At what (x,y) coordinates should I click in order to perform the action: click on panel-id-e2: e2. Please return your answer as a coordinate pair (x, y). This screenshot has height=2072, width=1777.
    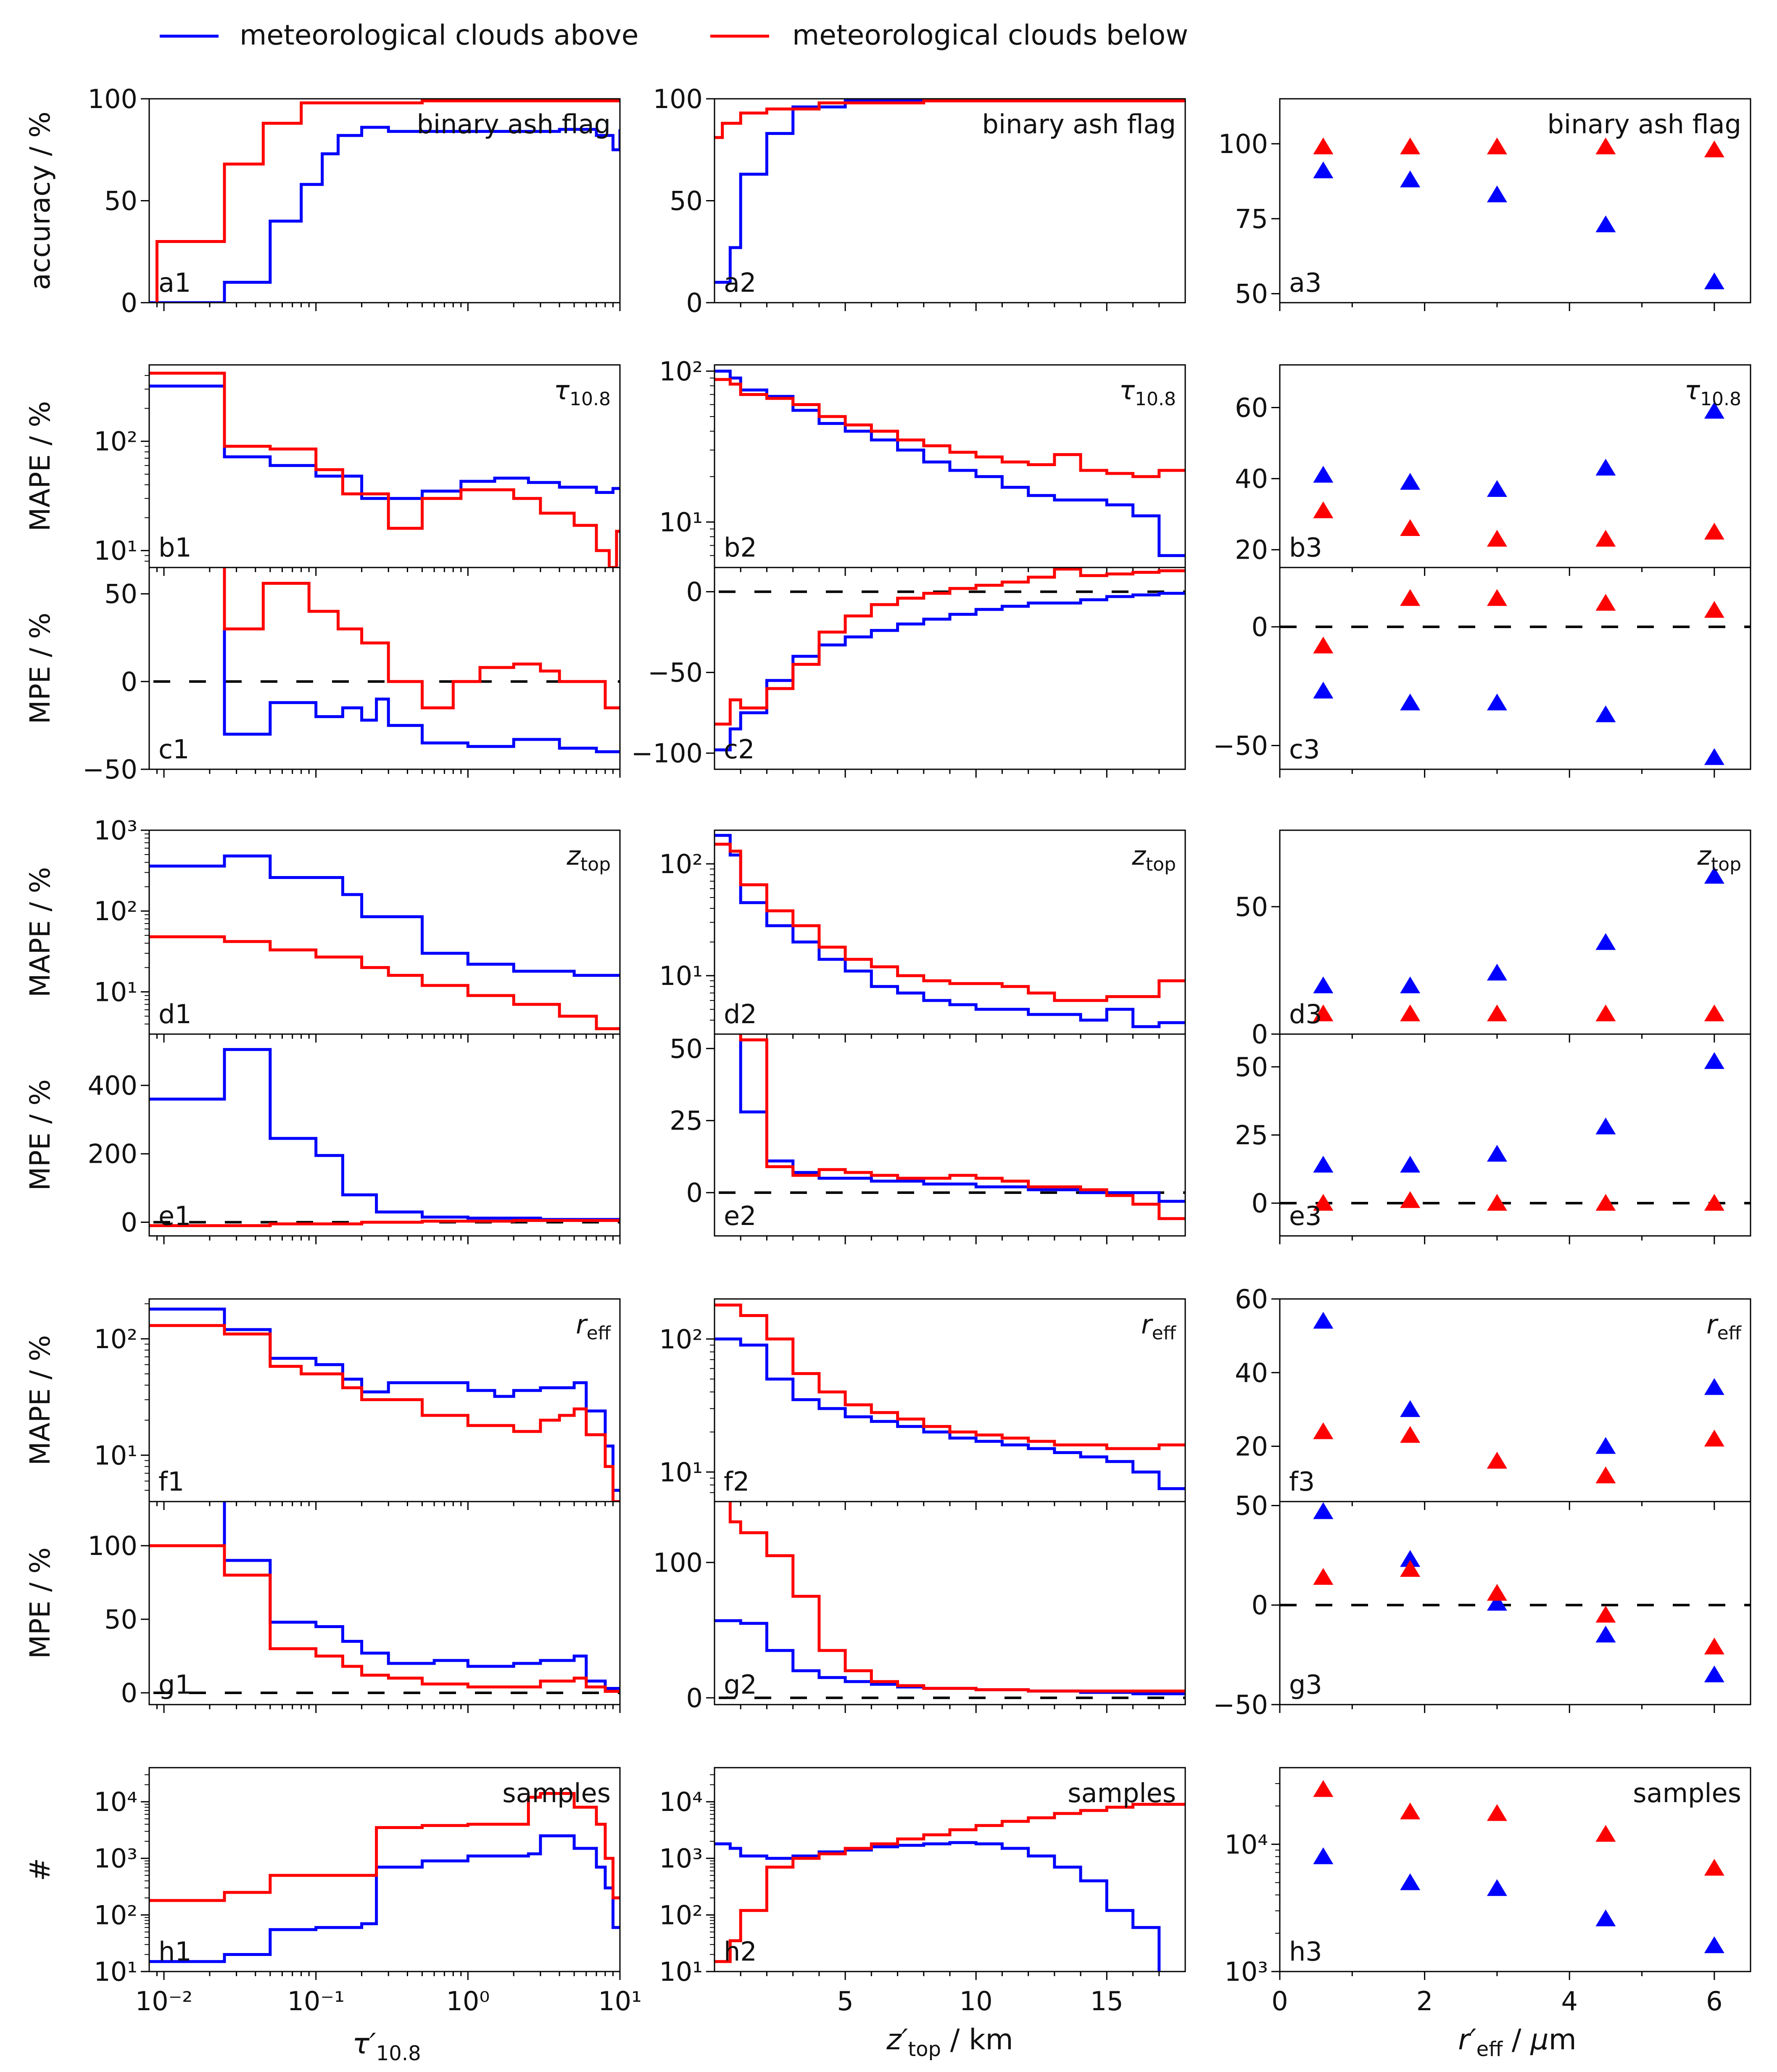
    Looking at the image, I should click on (740, 1216).